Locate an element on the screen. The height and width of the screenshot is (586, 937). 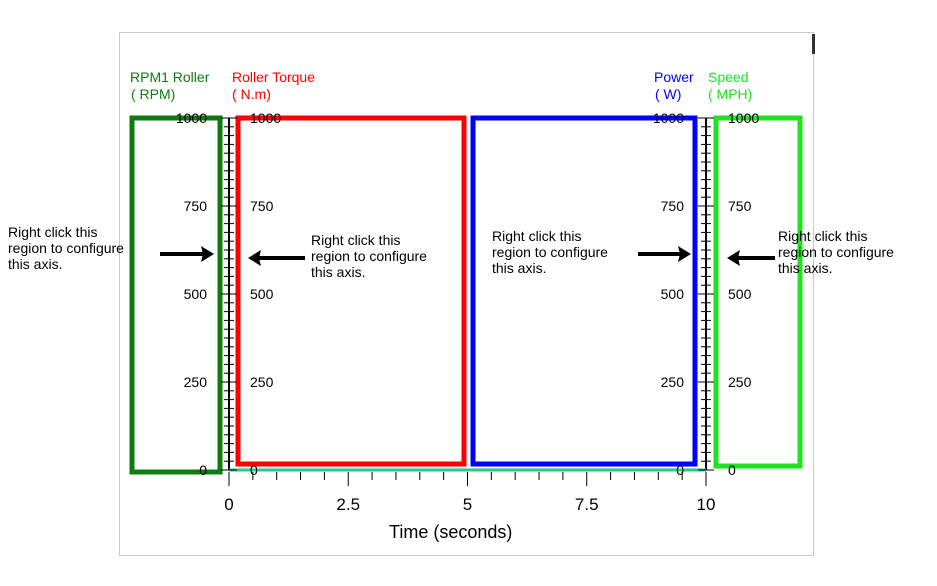
rpm-axis-tick-label: 500 is located at coordinates (196, 294).